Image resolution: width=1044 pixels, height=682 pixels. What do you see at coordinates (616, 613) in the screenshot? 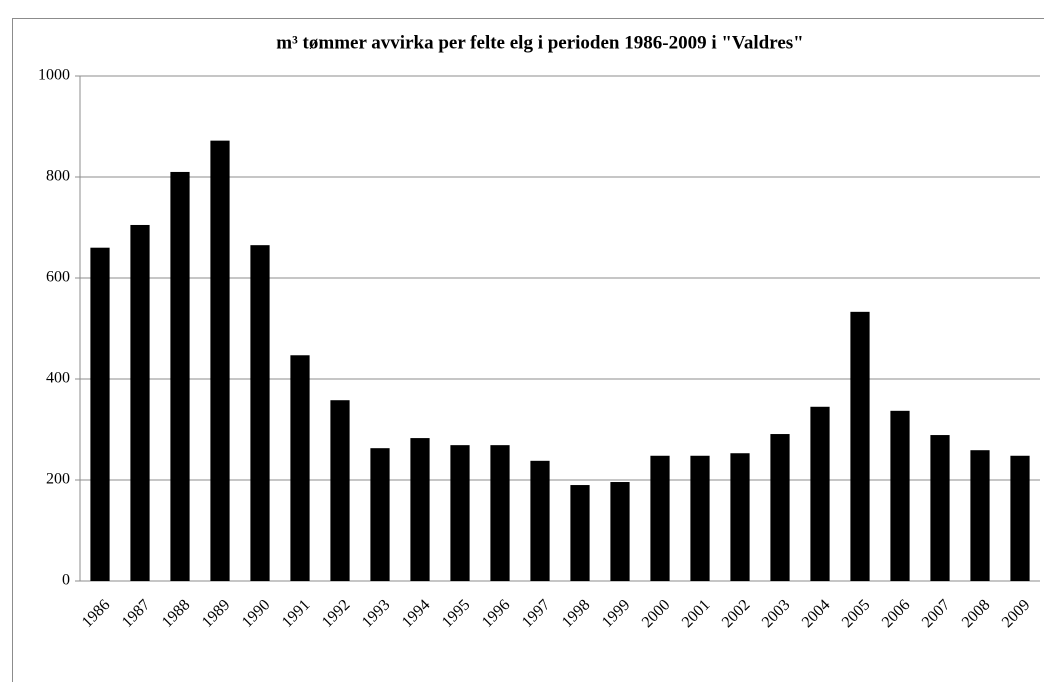
I see `x-tick-label: 1999` at bounding box center [616, 613].